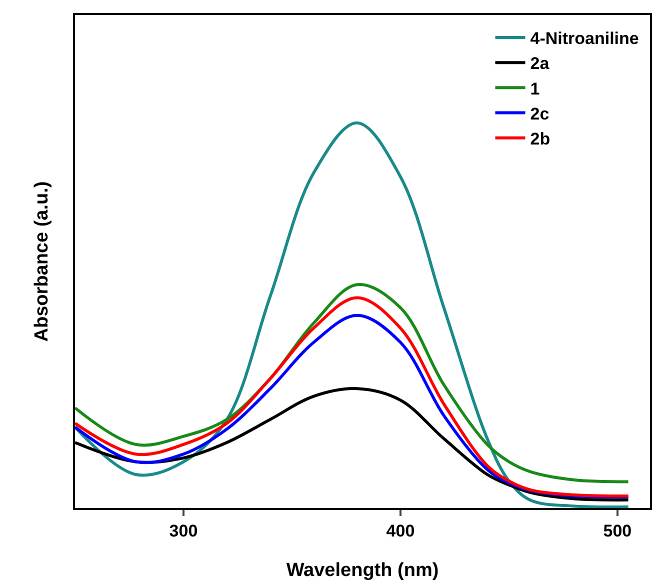 Image resolution: width=672 pixels, height=584 pixels. What do you see at coordinates (400, 530) in the screenshot?
I see `x-tick-label: 400` at bounding box center [400, 530].